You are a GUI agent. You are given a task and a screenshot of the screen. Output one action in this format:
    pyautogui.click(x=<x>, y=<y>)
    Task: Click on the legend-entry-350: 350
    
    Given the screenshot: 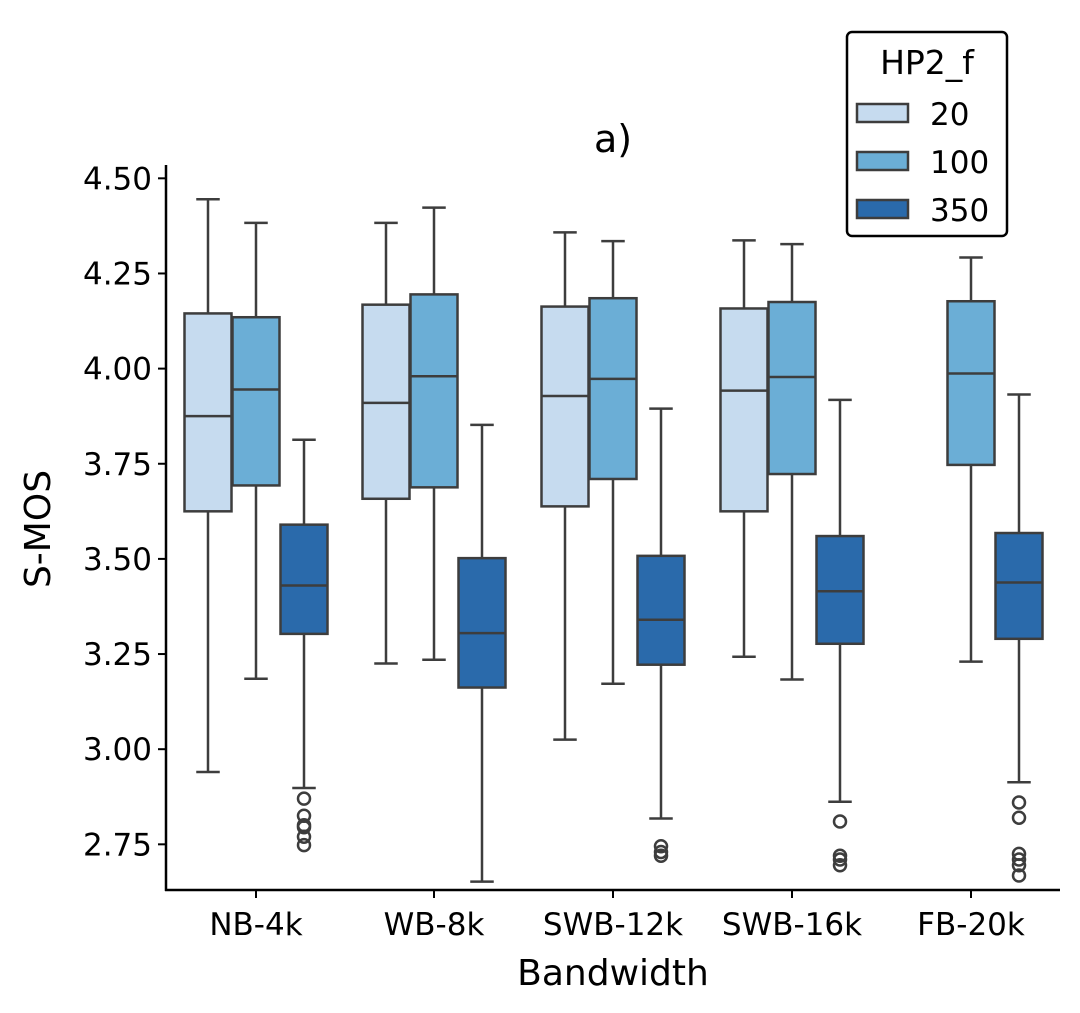 What is the action you would take?
    pyautogui.click(x=922, y=211)
    